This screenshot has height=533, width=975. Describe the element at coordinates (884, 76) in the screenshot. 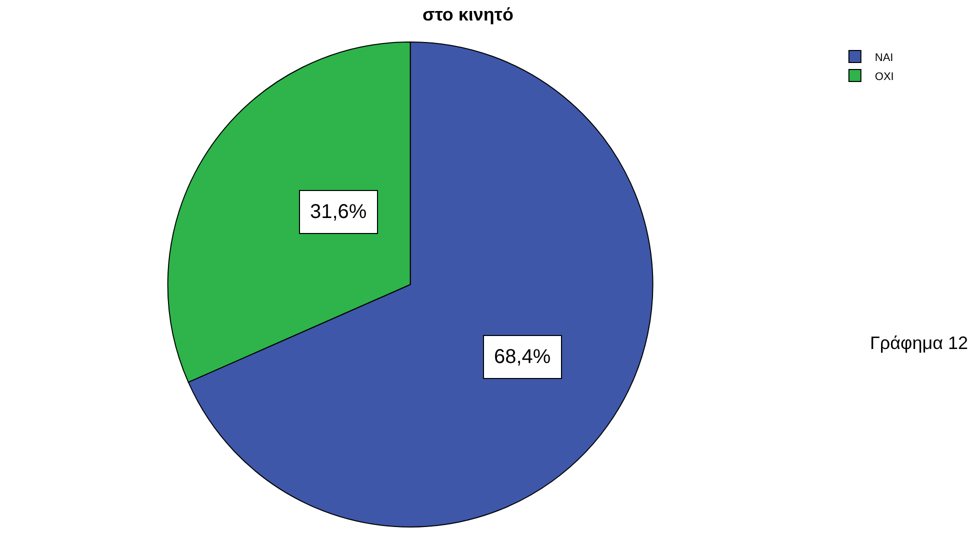

I see `legend-label: OXI` at that location.